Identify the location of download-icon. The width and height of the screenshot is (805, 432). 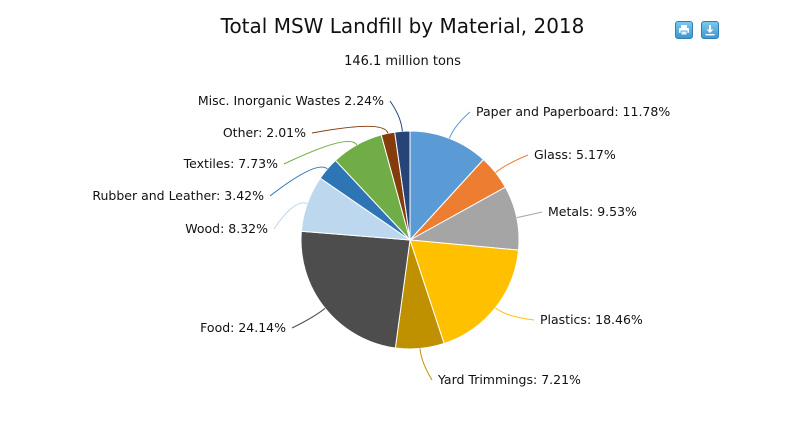
(710, 30).